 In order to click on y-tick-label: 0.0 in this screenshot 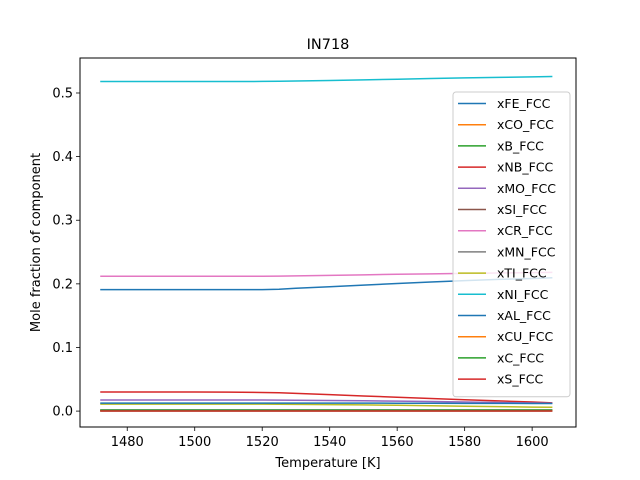, I will do `click(62, 412)`.